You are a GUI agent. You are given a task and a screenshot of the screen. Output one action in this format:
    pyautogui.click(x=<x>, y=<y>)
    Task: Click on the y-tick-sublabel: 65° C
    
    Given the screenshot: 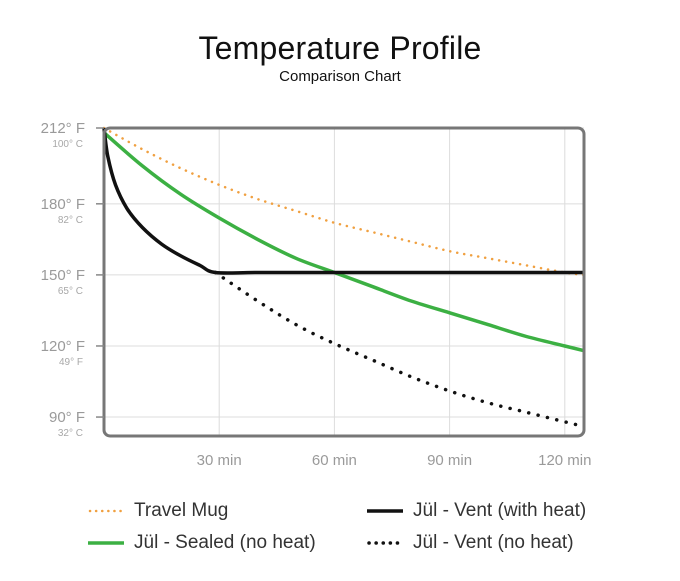 What is the action you would take?
    pyautogui.click(x=70, y=291)
    